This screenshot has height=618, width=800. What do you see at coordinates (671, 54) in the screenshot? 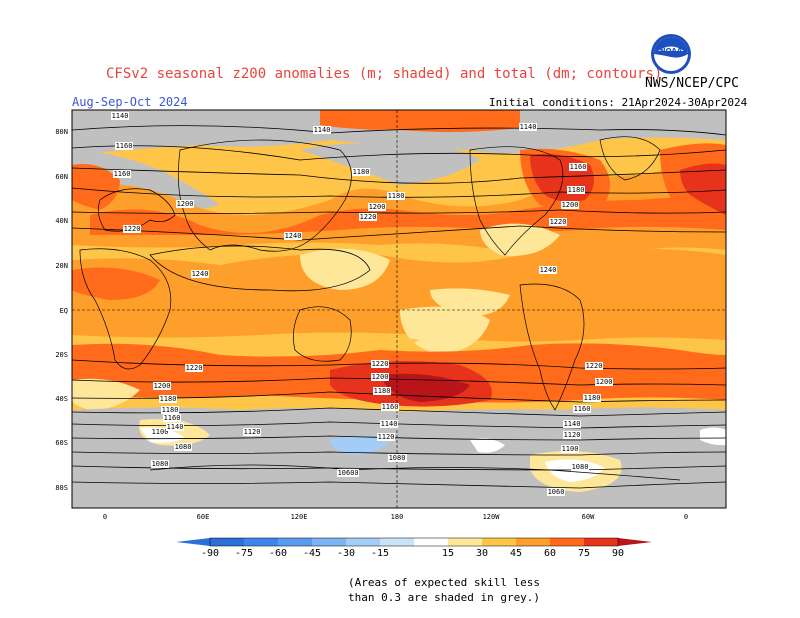
I see `noaa-logo: NOAA` at bounding box center [671, 54].